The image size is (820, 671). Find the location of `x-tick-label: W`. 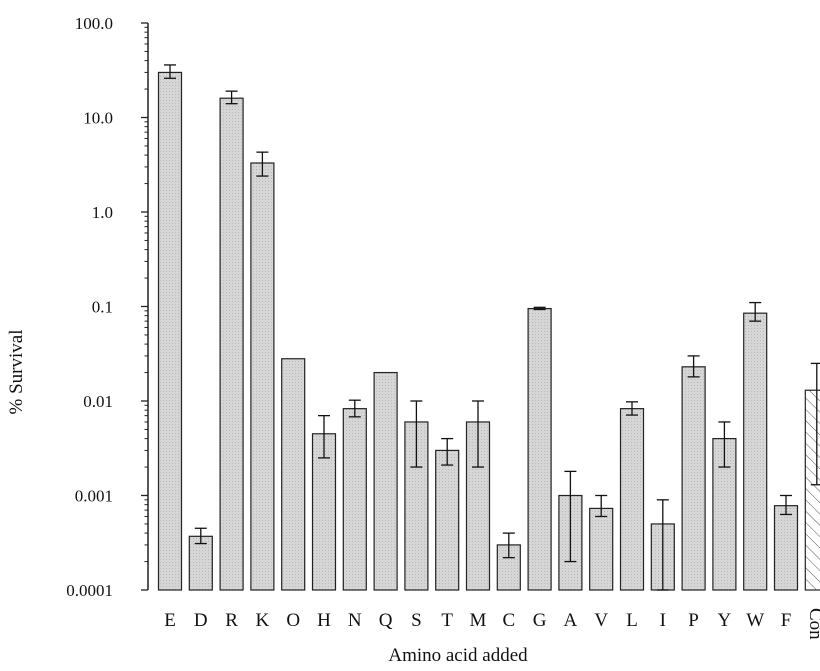

x-tick-label: W is located at coordinates (755, 620).